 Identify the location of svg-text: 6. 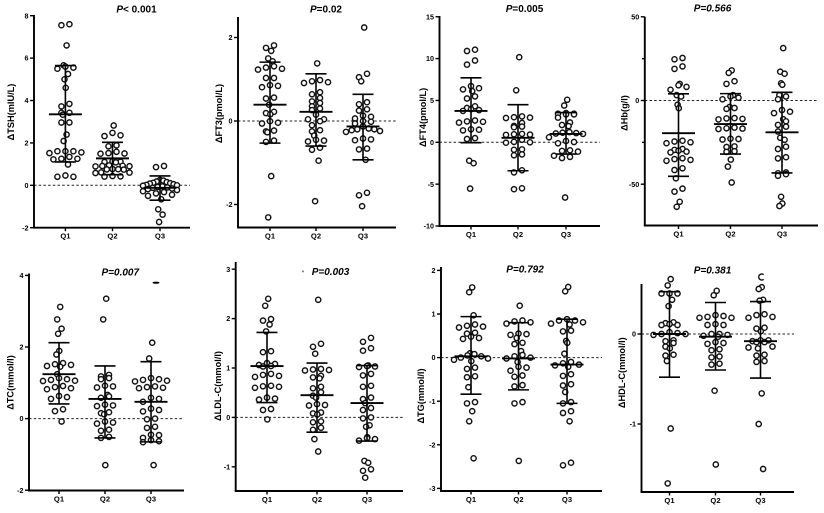
(27, 58).